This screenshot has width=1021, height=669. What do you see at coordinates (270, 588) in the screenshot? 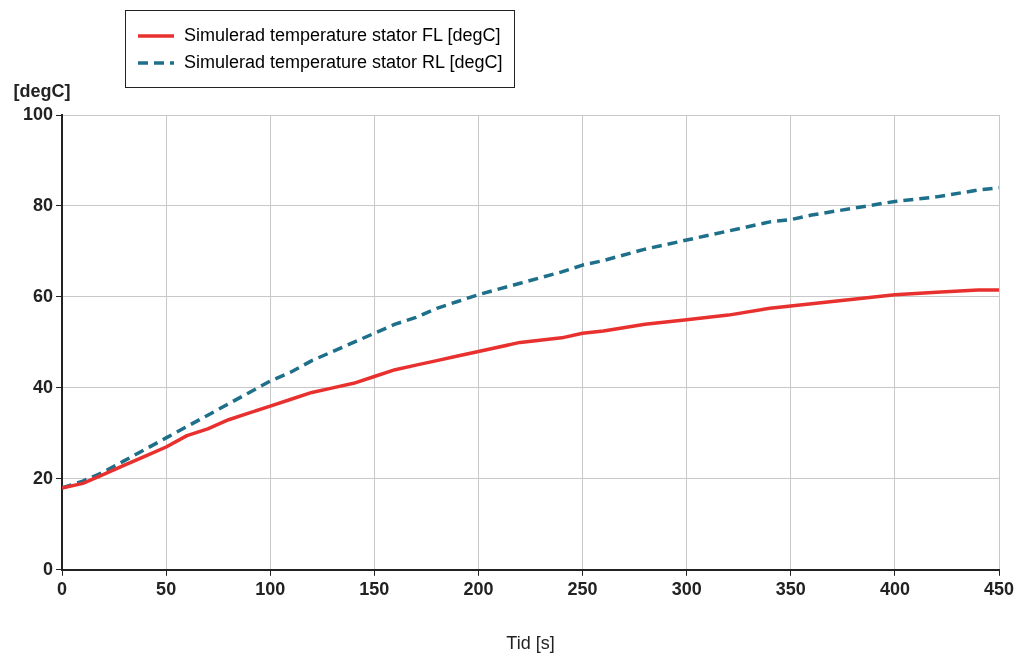
I see `x-tick-label: 100` at bounding box center [270, 588].